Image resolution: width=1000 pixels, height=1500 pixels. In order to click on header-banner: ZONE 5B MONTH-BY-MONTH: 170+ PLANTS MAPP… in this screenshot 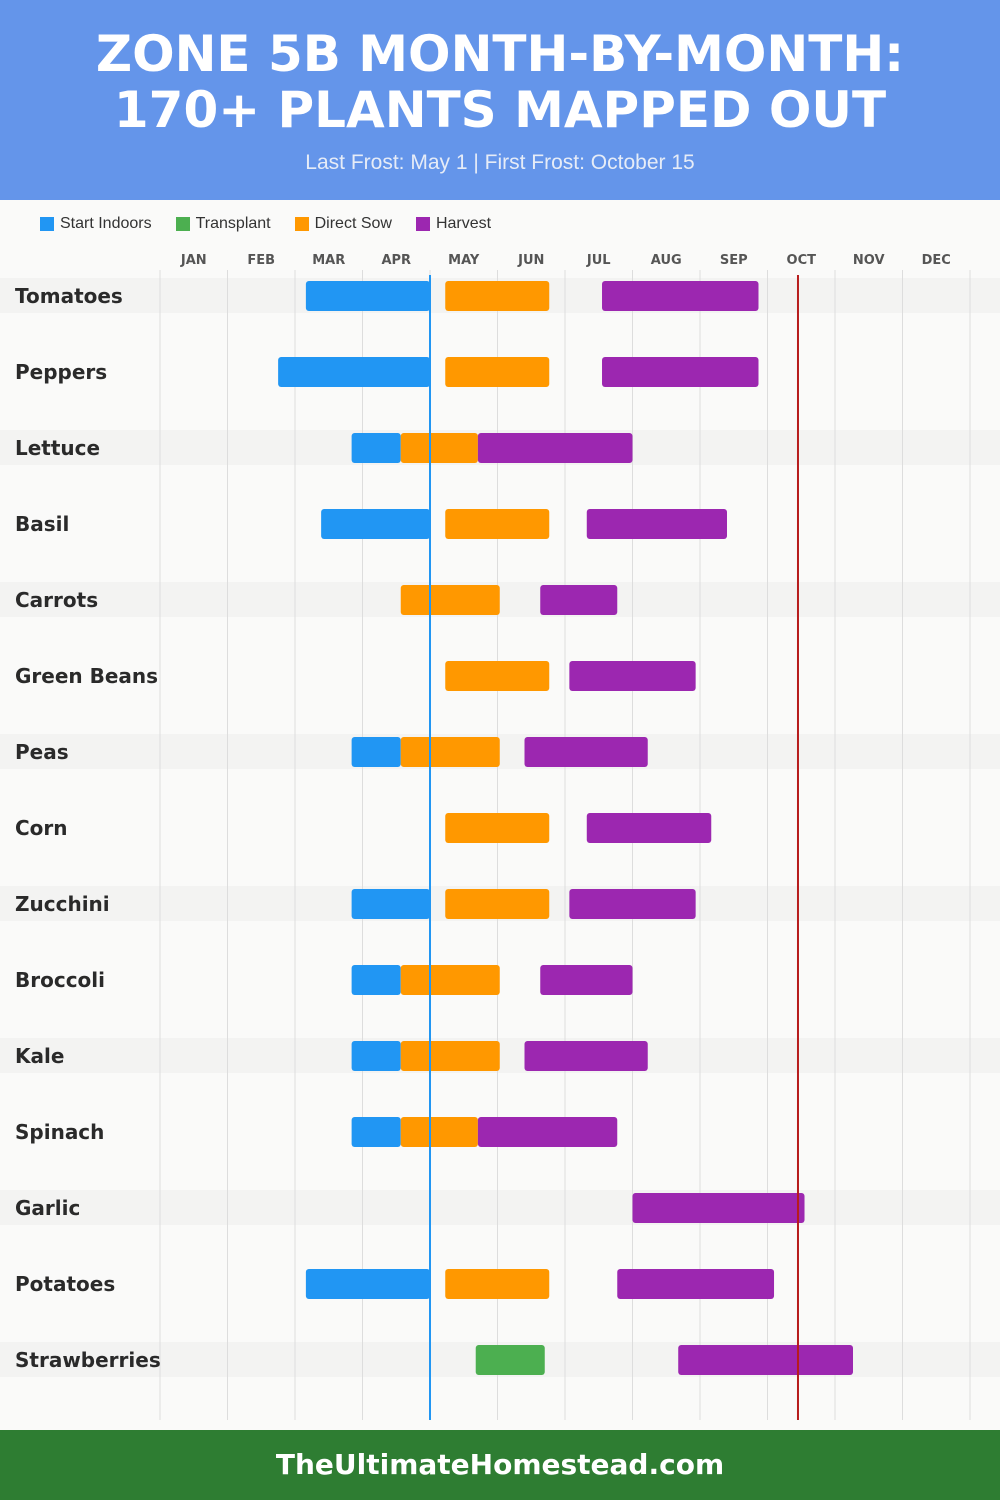, I will do `click(500, 100)`.